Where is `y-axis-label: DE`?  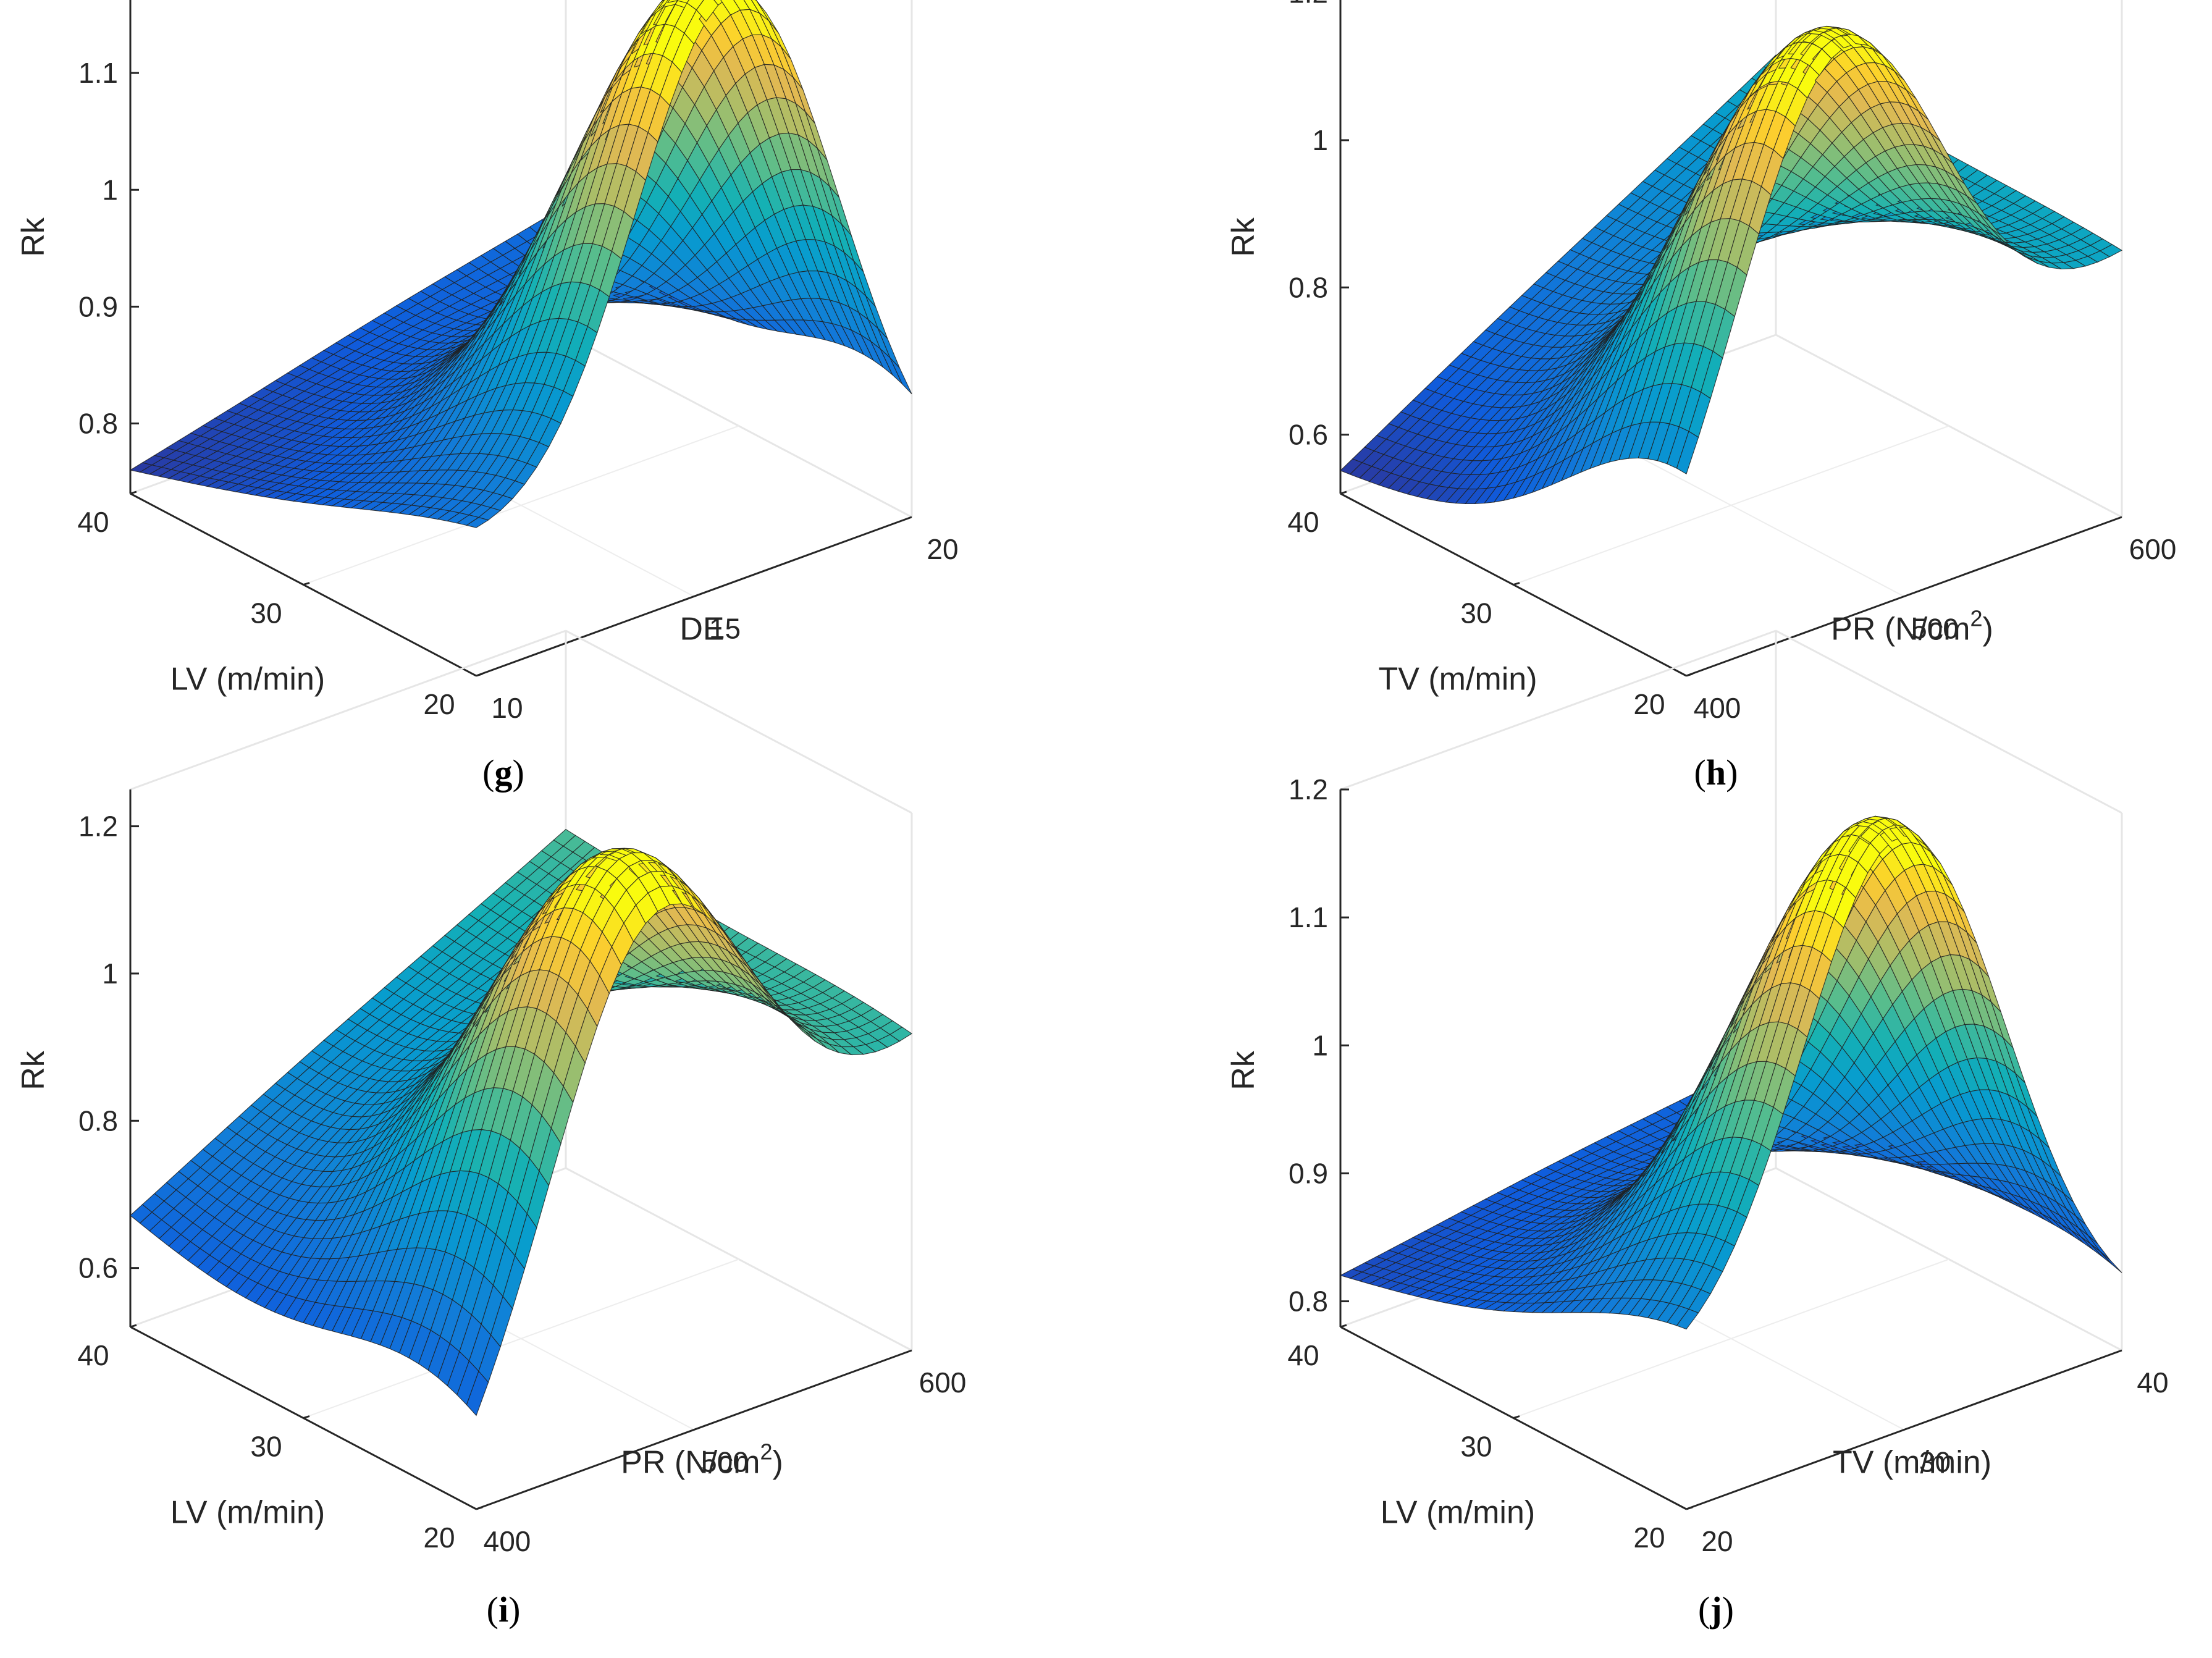
y-axis-label: DE is located at coordinates (701, 629).